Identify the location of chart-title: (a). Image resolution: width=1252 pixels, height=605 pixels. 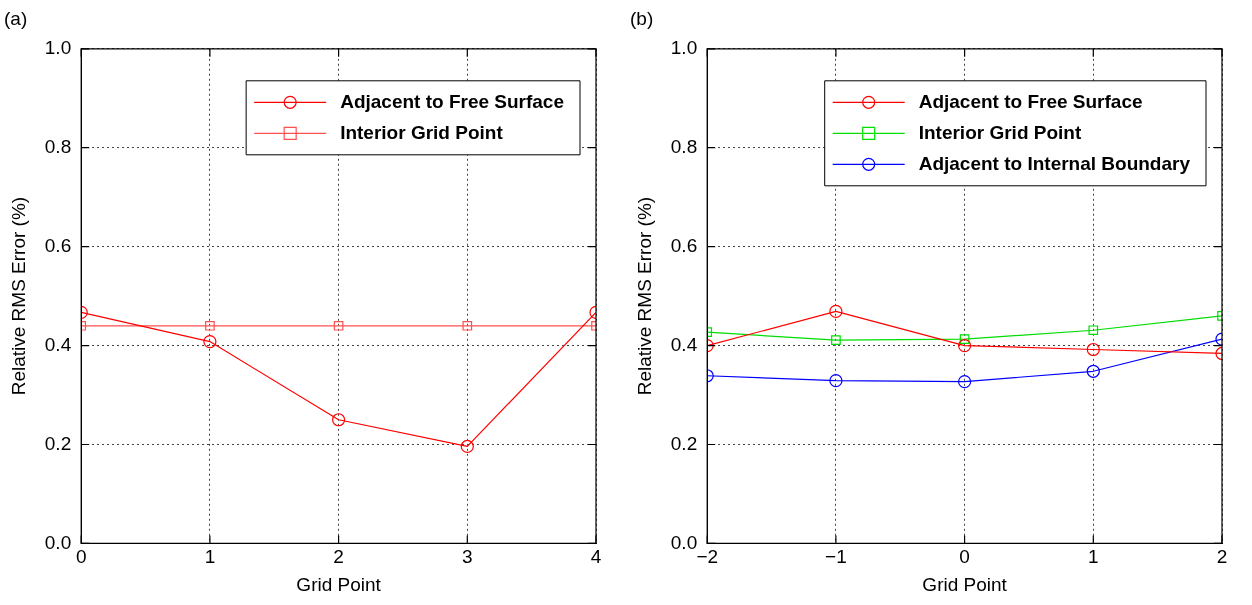
(16, 18).